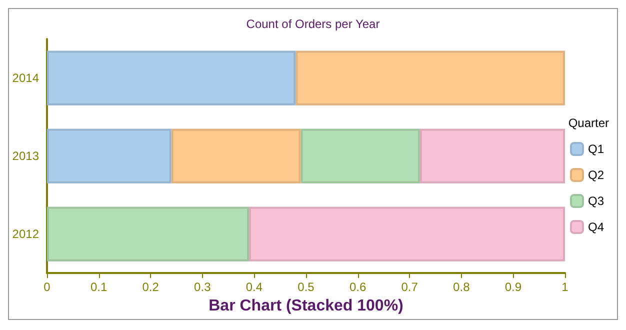 This screenshot has height=330, width=626. What do you see at coordinates (589, 123) in the screenshot?
I see `legend-title: Quarter` at bounding box center [589, 123].